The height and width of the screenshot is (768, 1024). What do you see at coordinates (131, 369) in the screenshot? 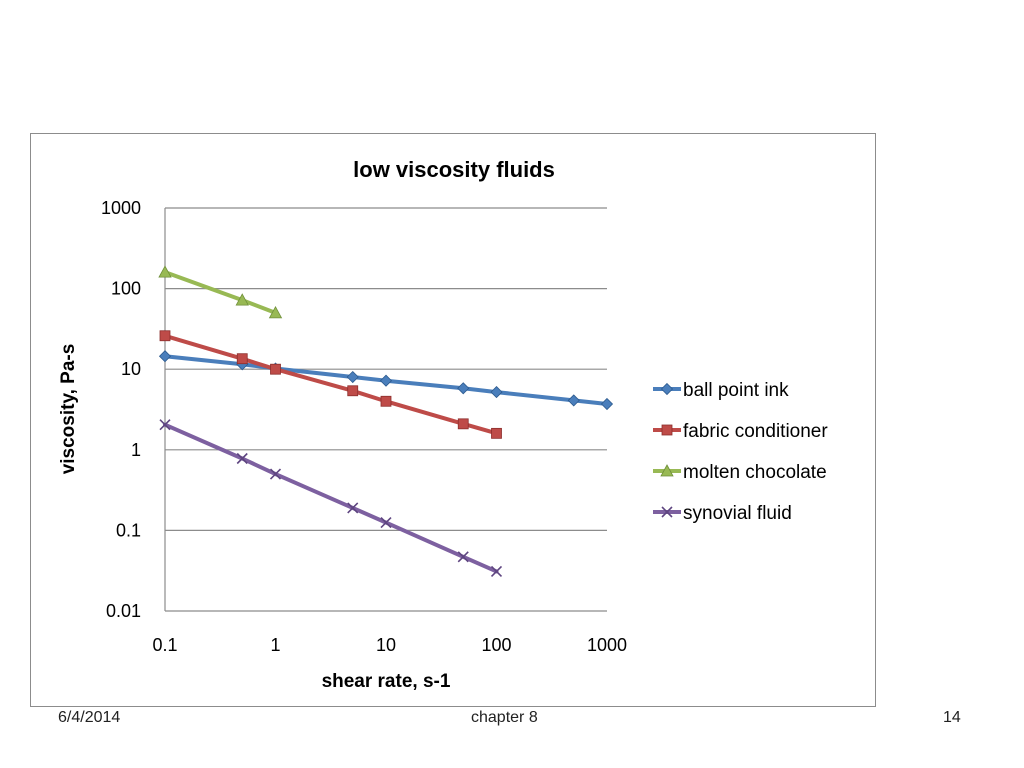
I see `y-tick-label: 10` at bounding box center [131, 369].